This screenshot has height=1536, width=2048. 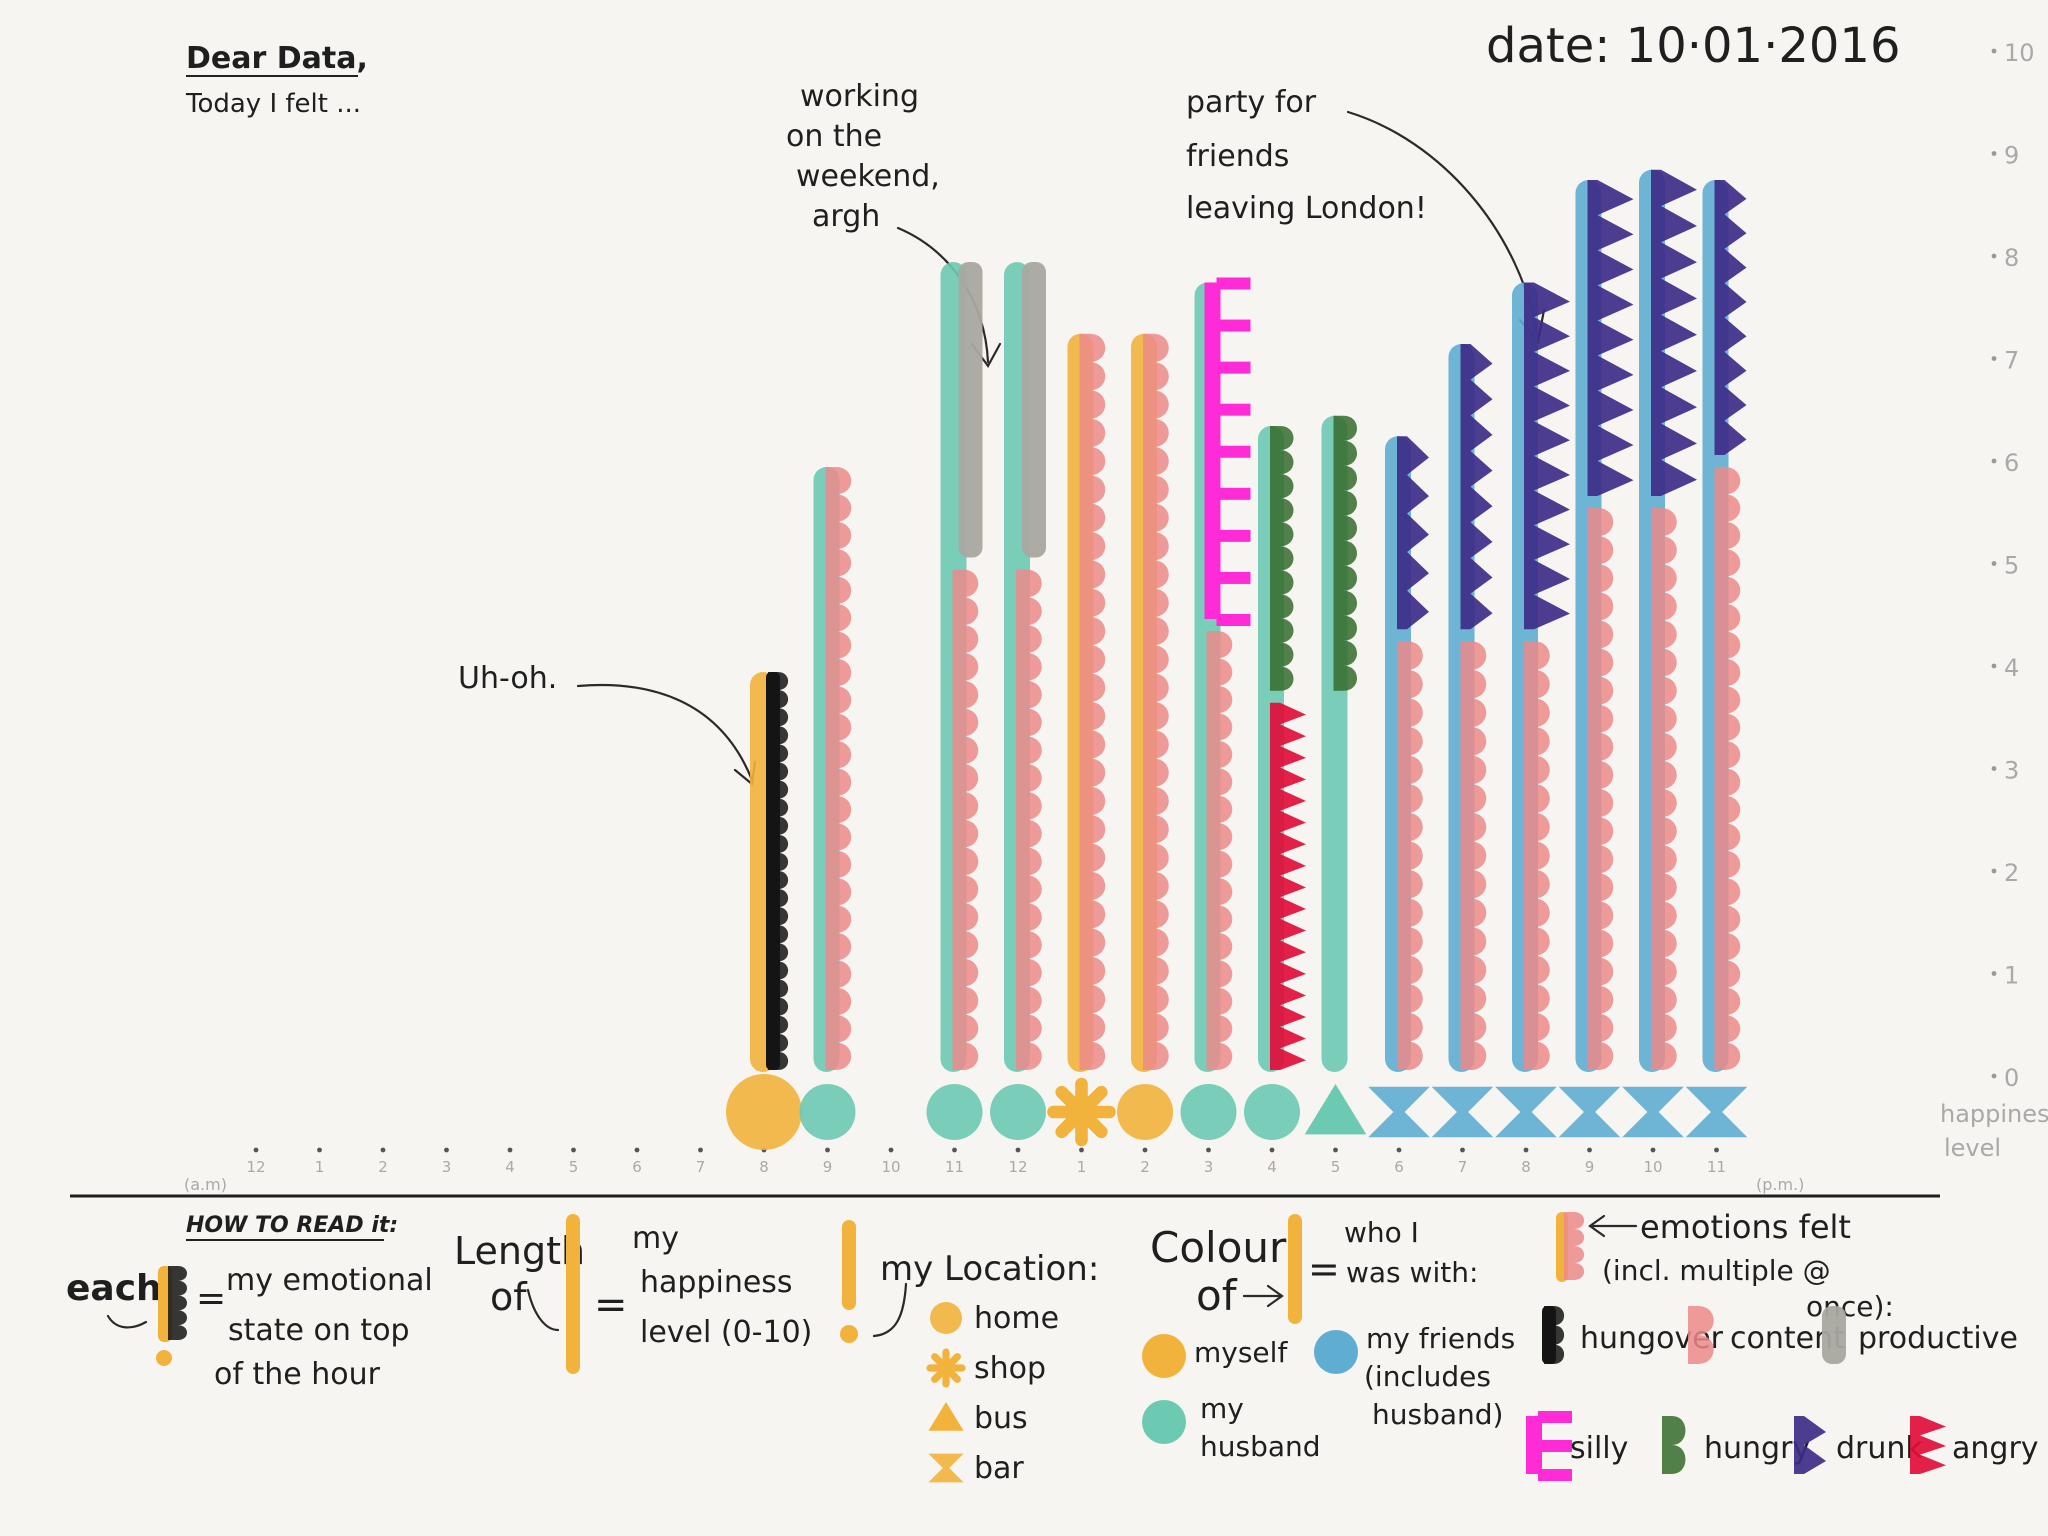 I want to click on legend-length-bar, so click(x=573, y=1294).